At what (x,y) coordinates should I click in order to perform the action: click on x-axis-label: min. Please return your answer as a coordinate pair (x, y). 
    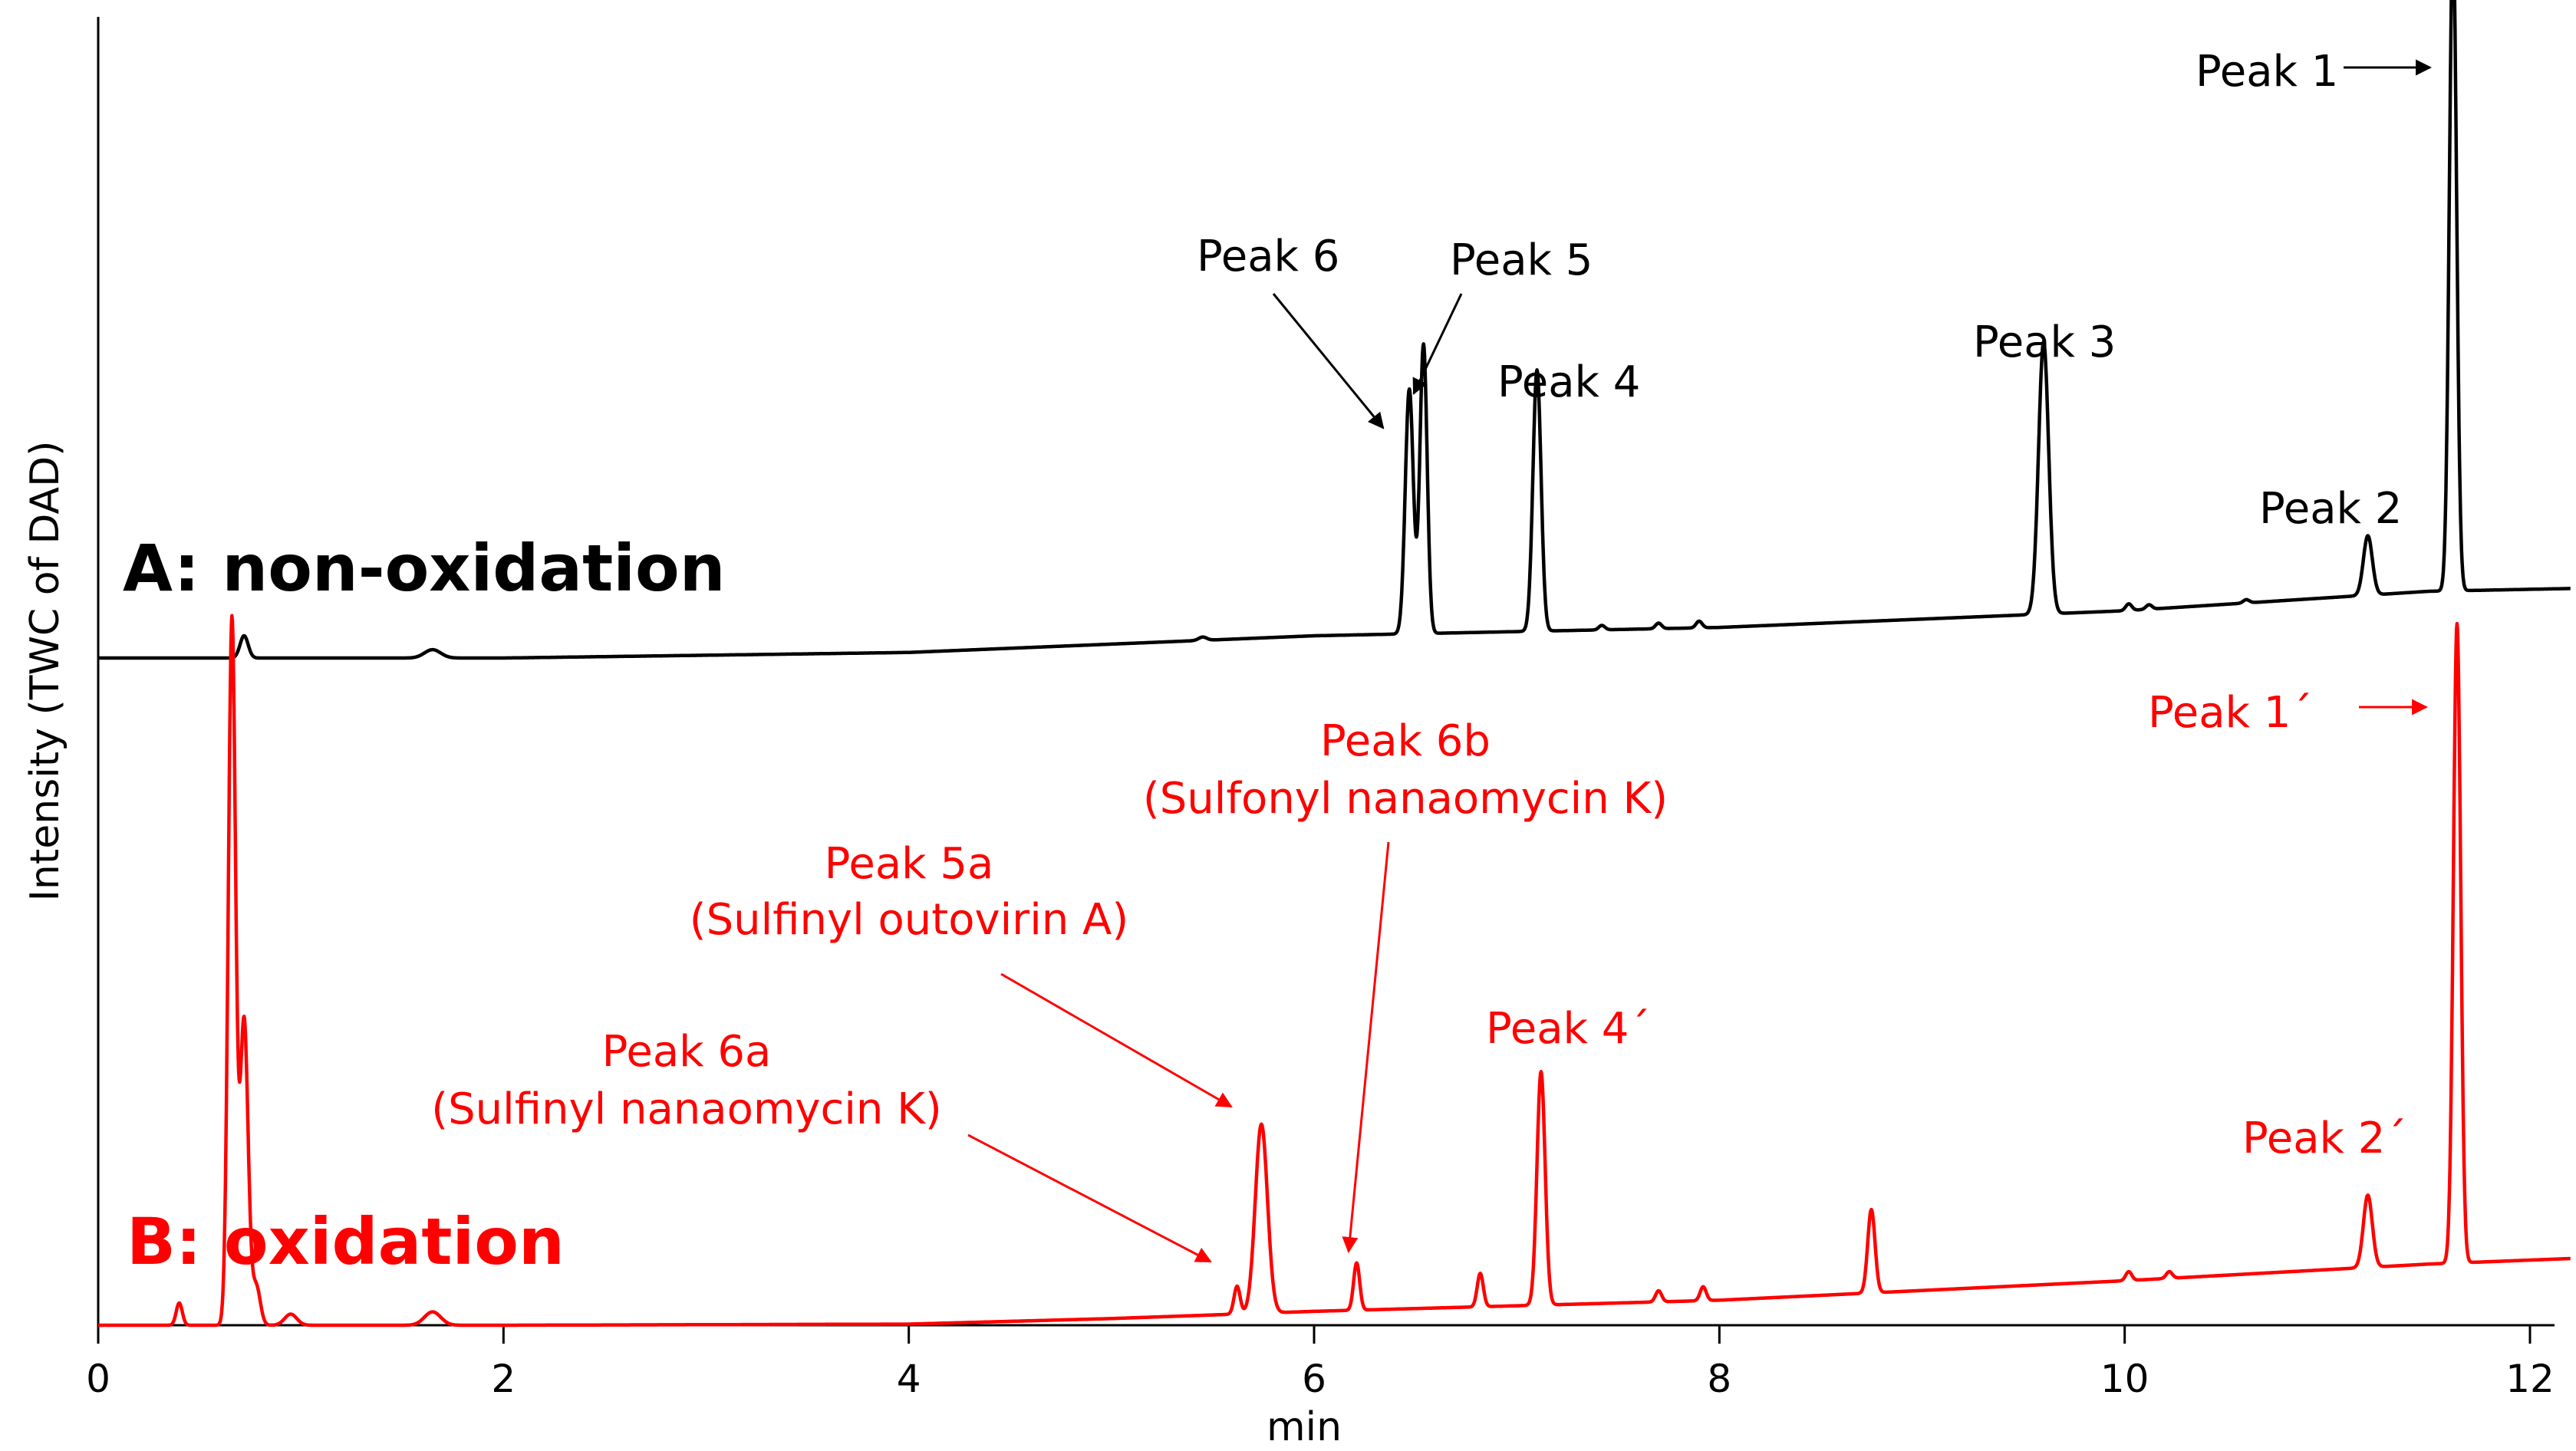
    Looking at the image, I should click on (1304, 1427).